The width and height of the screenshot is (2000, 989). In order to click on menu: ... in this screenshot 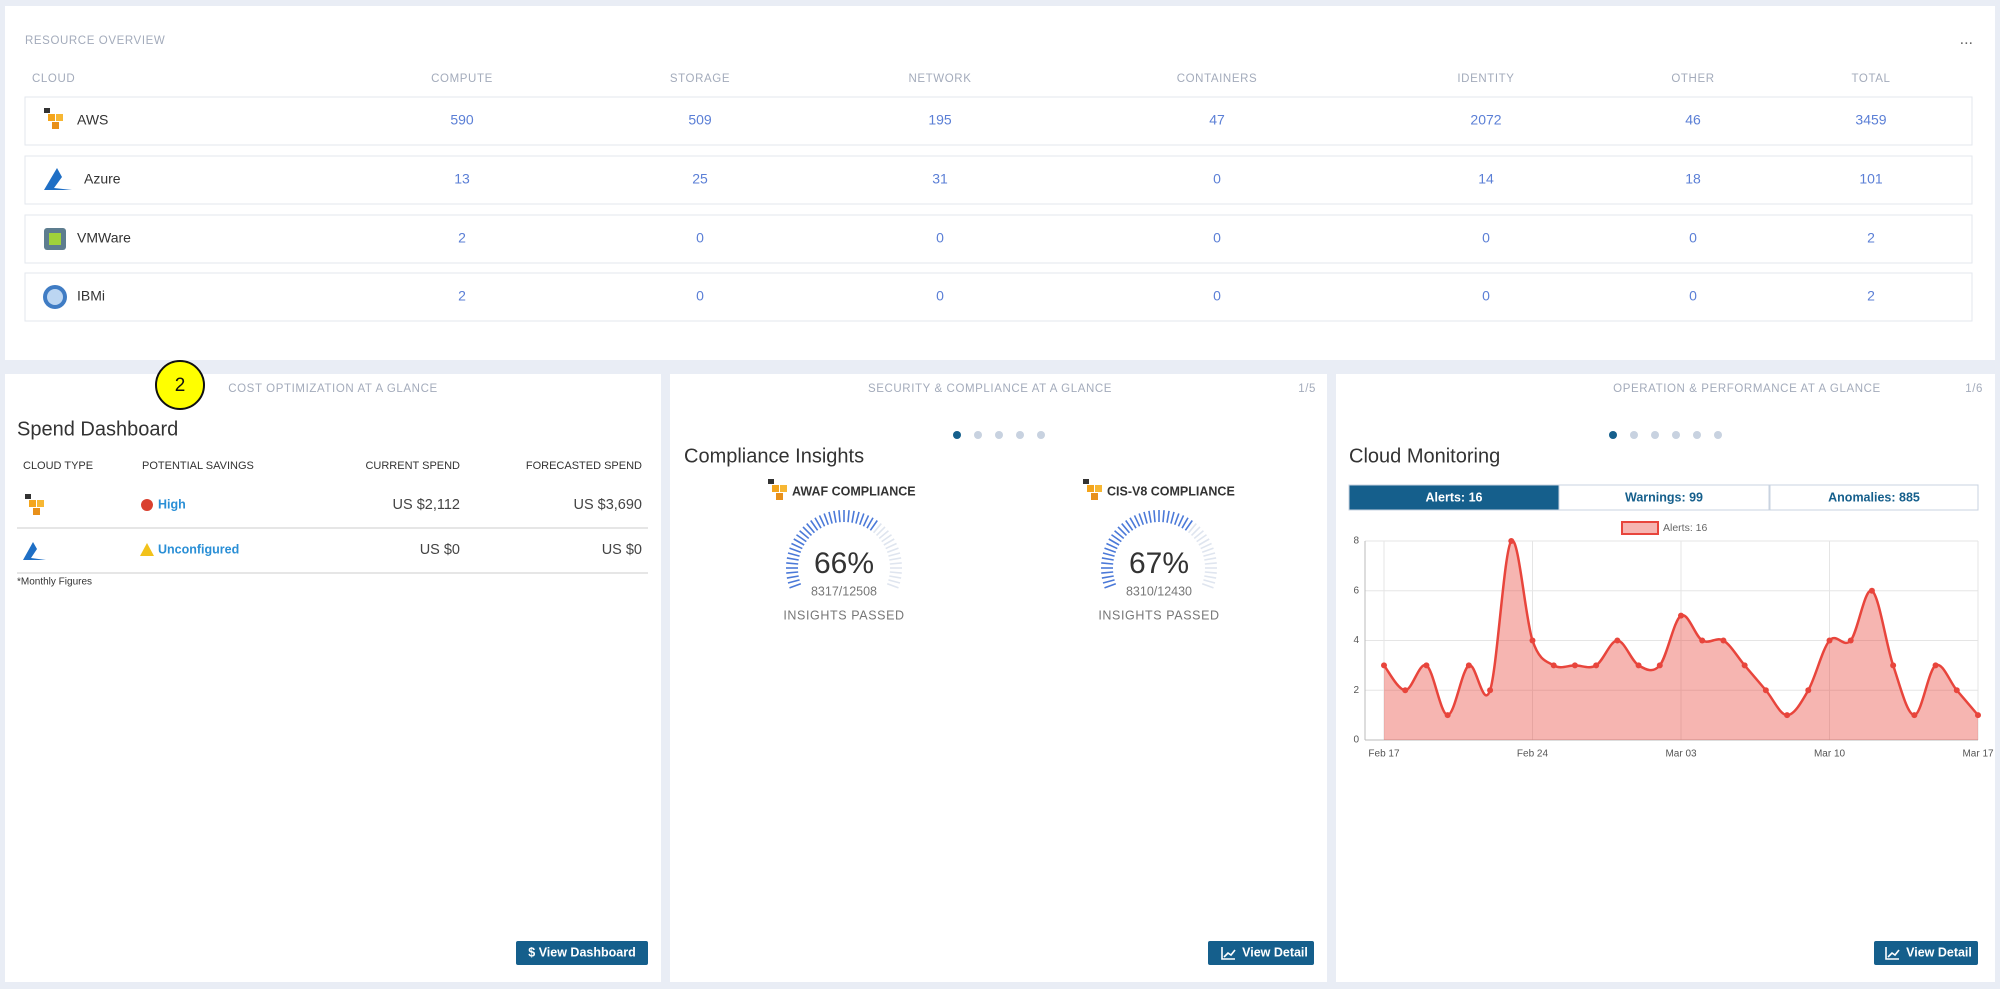, I will do `click(1966, 39)`.